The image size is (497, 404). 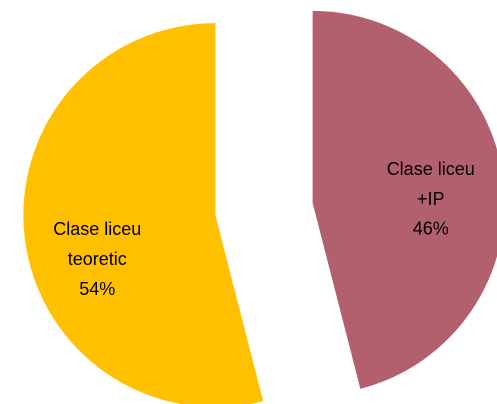 What do you see at coordinates (431, 199) in the screenshot?
I see `label-line: +IP` at bounding box center [431, 199].